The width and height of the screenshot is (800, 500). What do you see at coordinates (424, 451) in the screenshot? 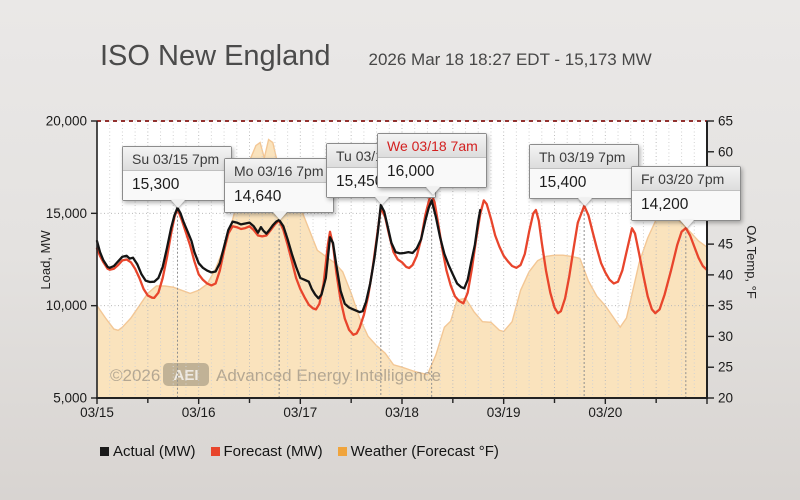
I see `legend-label: Weather (Forecast °F)` at bounding box center [424, 451].